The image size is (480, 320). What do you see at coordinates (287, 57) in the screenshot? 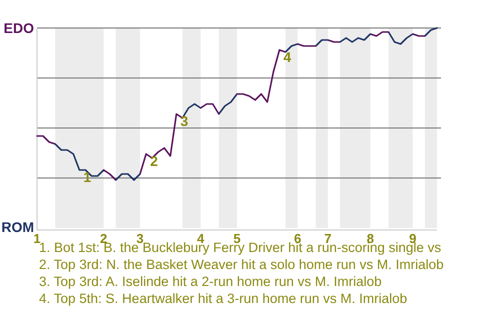
I see `annotation: 4` at bounding box center [287, 57].